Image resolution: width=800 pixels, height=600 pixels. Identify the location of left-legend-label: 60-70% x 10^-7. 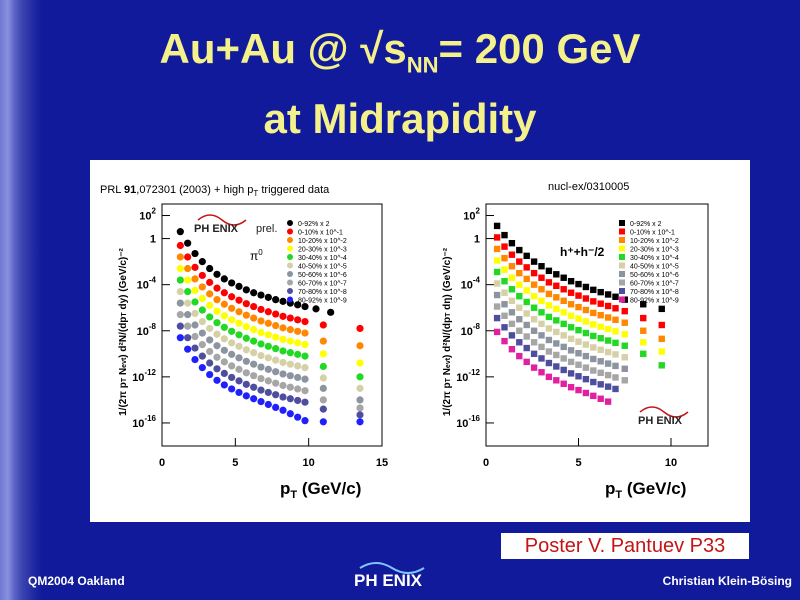
(322, 284).